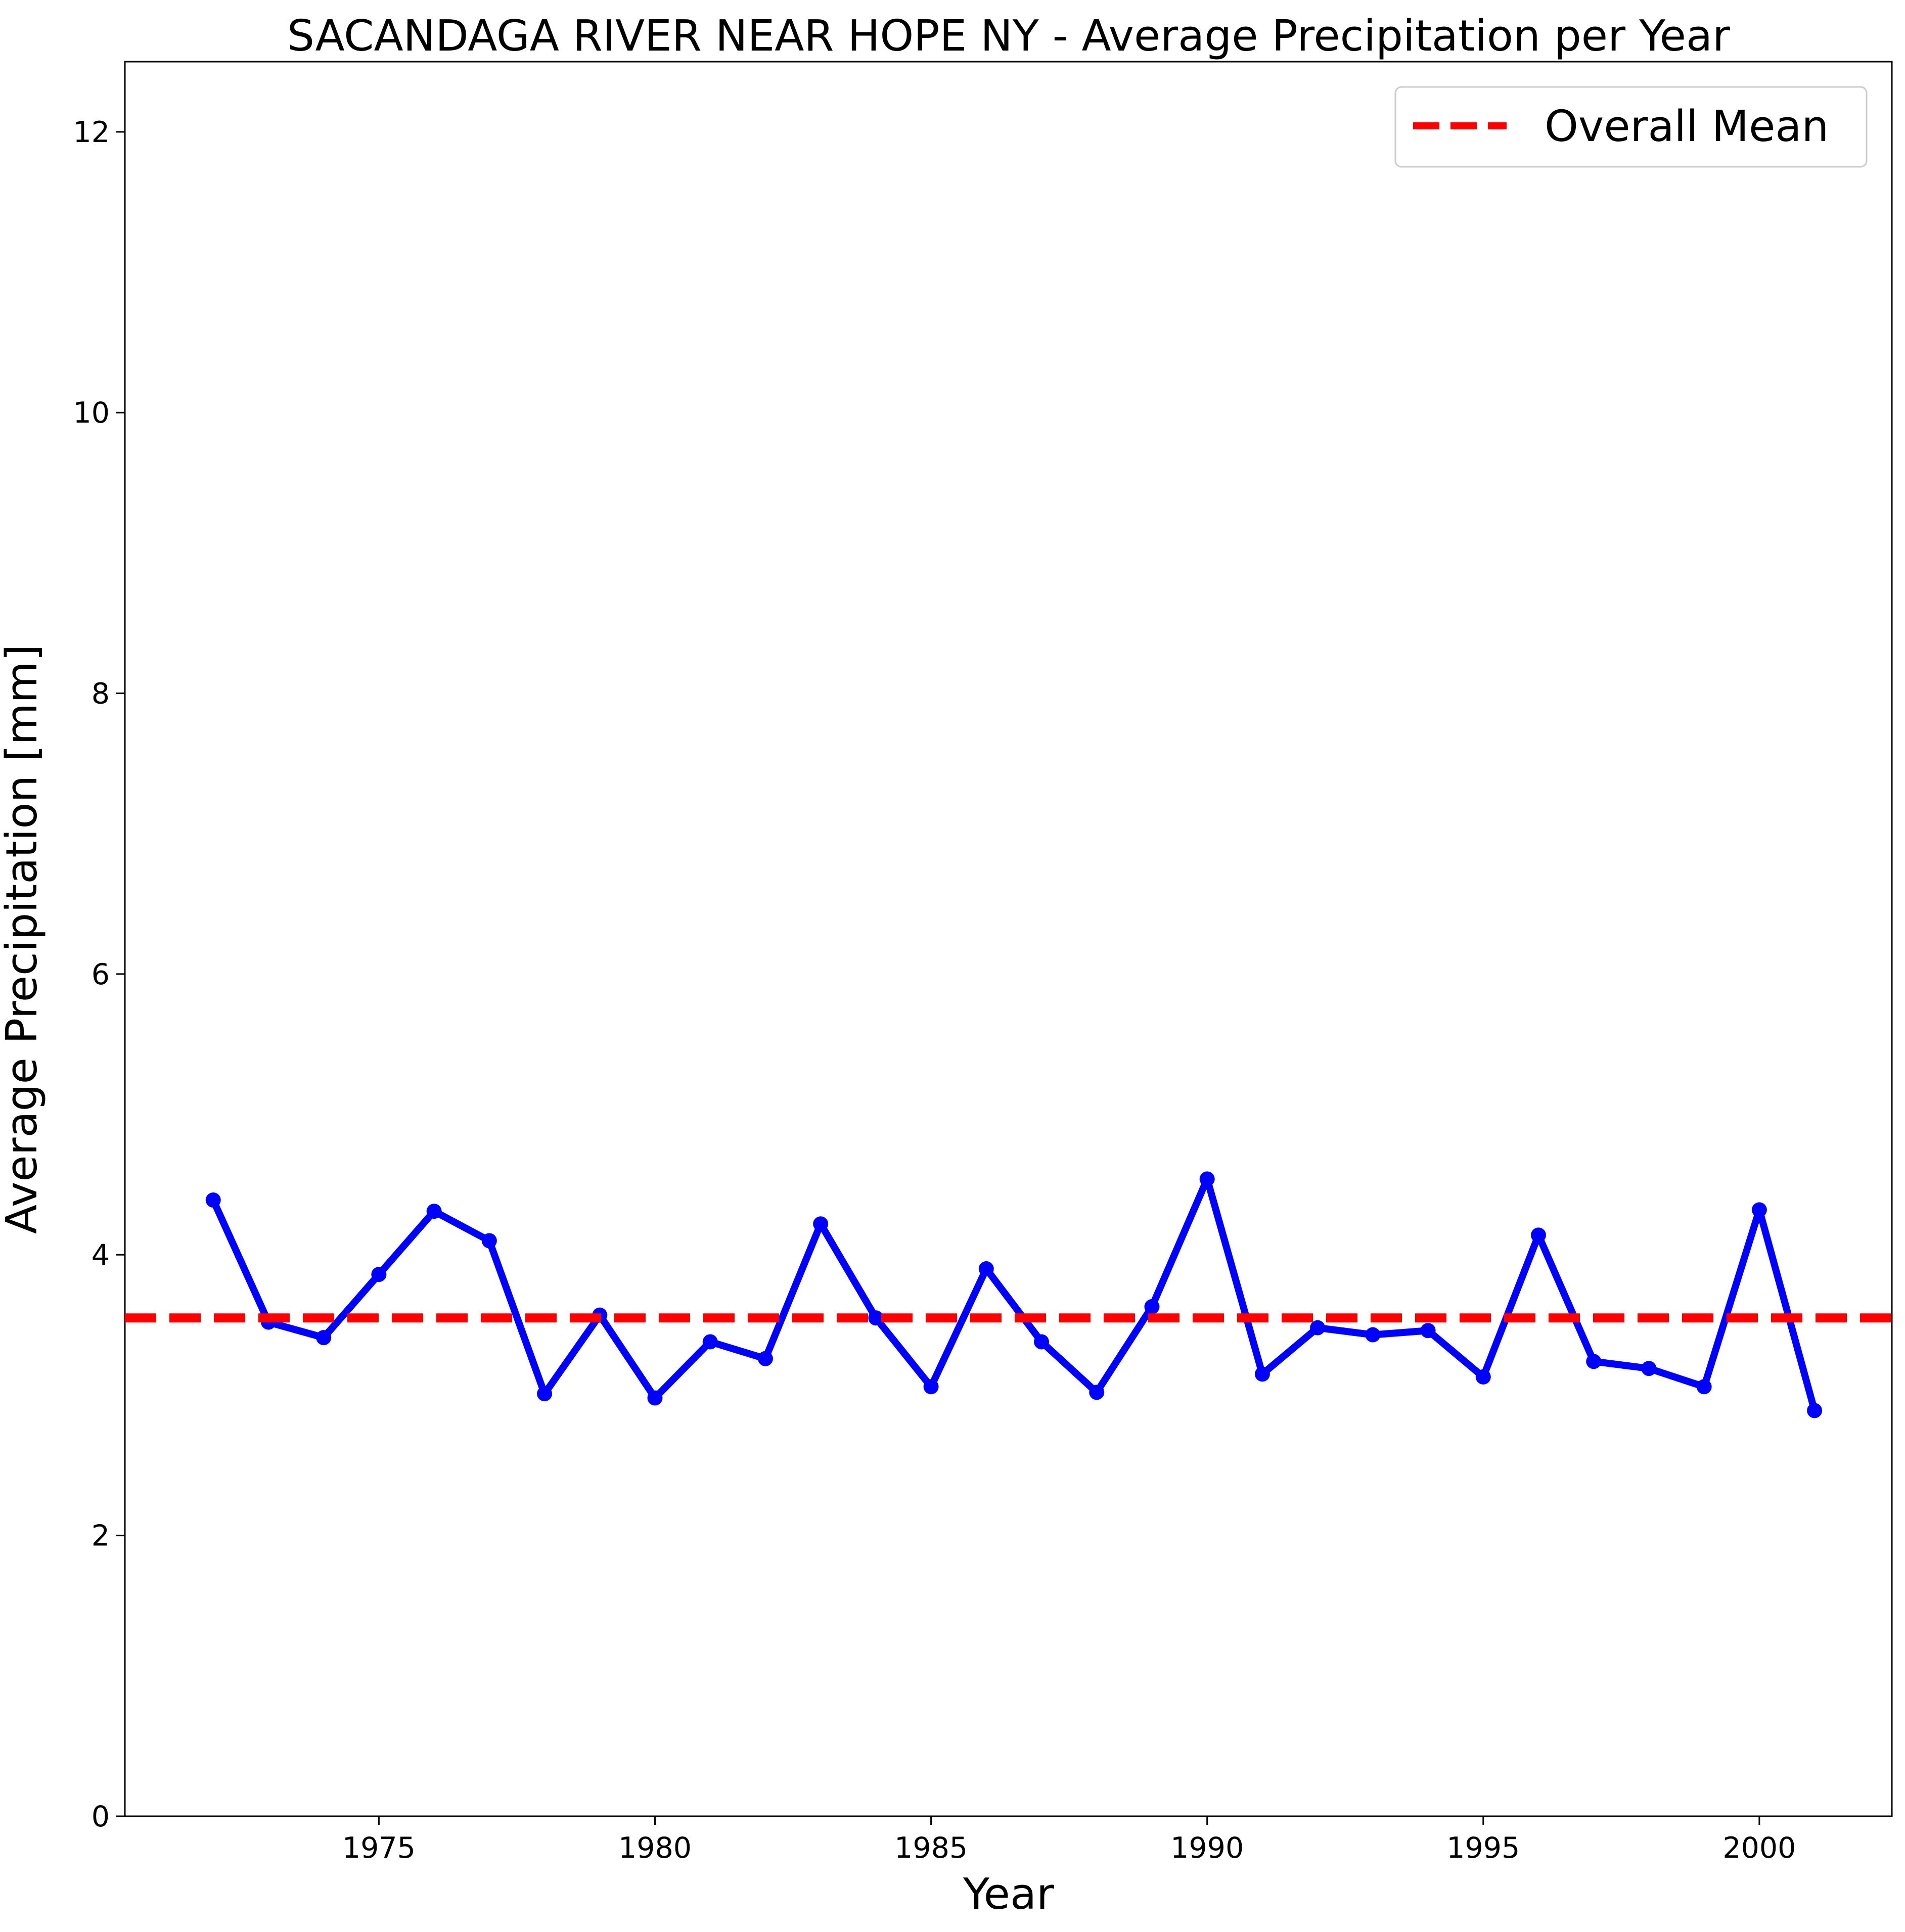  I want to click on y-tick-label: 12, so click(91, 132).